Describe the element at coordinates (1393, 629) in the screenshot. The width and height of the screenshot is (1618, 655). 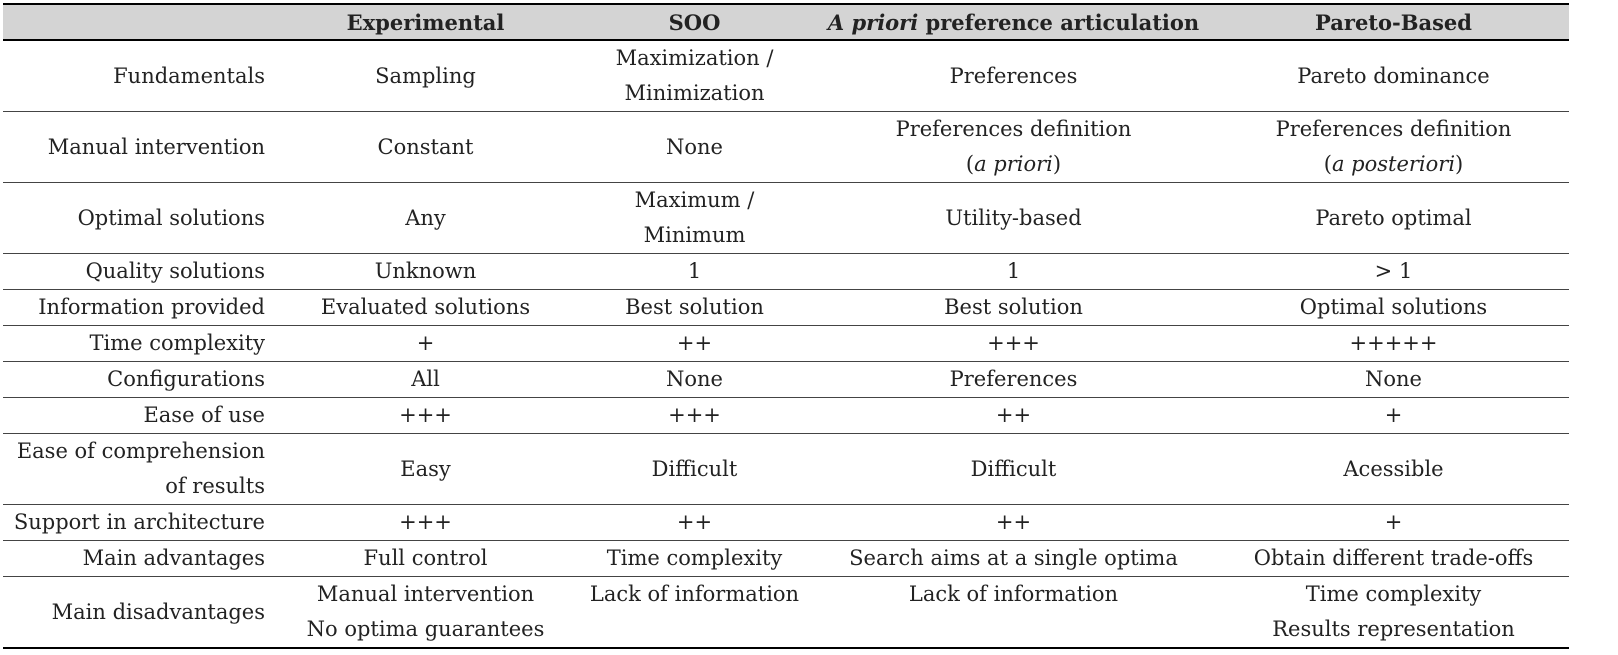
I see `cell-line: Results representation` at that location.